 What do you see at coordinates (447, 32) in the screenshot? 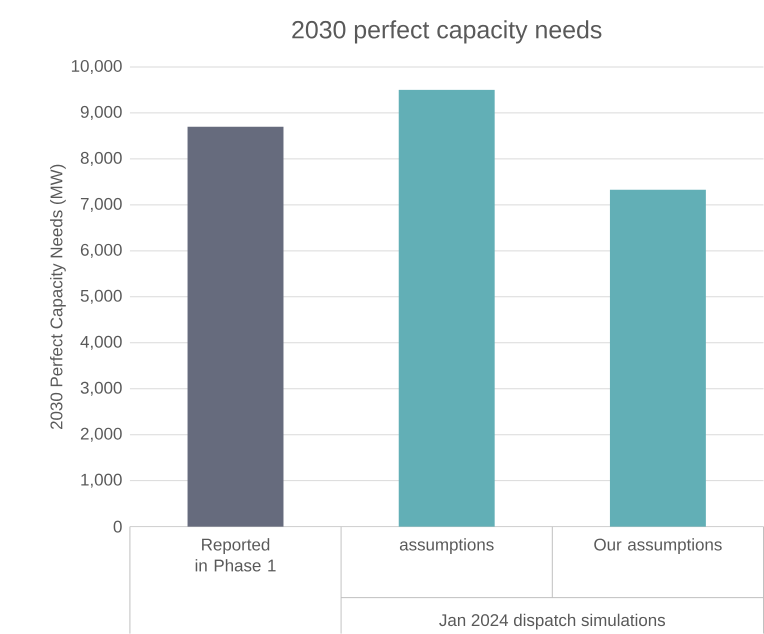
I see `chart-title: 2030 perfect capacity needs` at bounding box center [447, 32].